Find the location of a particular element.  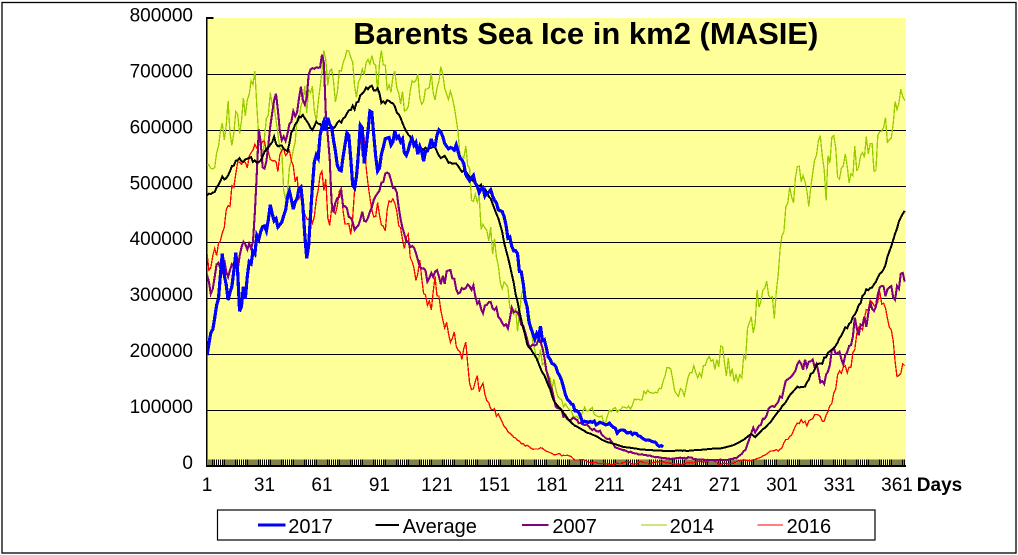

svg-text: 121 is located at coordinates (437, 485).